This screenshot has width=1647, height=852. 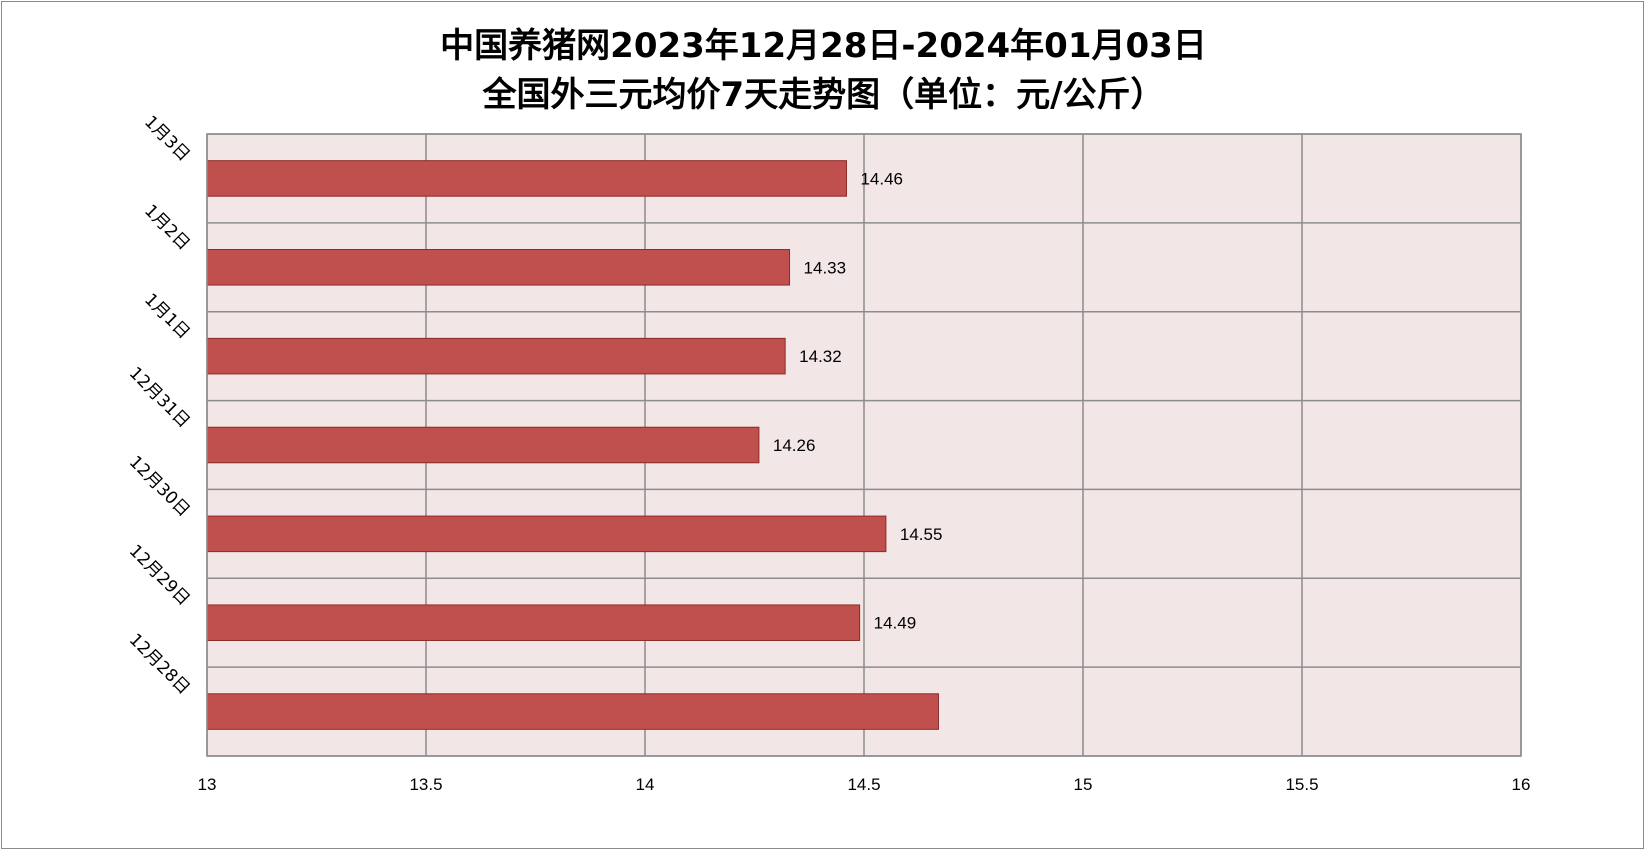 I want to click on x-tick-label: 13, so click(x=207, y=784).